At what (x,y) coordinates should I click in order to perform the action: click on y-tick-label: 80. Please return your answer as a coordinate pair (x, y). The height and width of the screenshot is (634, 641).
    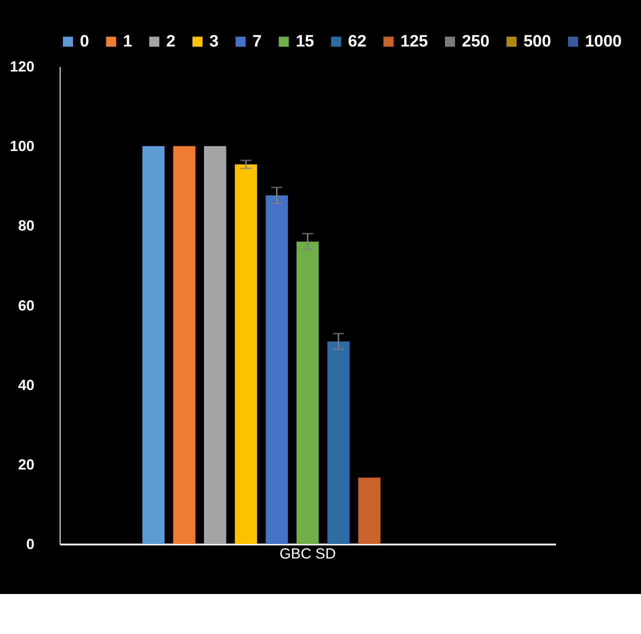
    Looking at the image, I should click on (26, 226).